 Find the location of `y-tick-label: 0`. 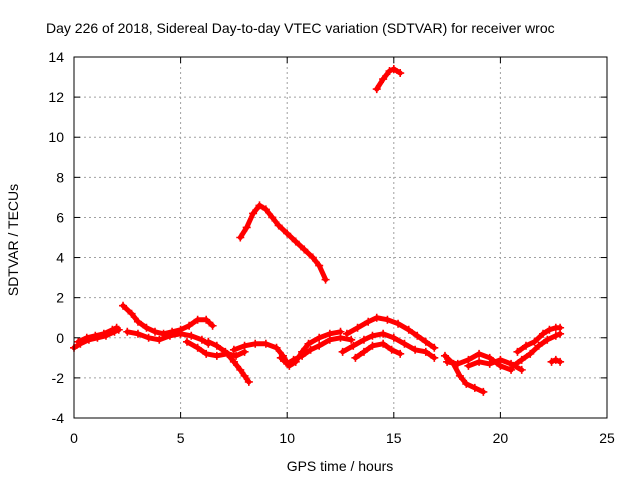

y-tick-label: 0 is located at coordinates (60, 338).